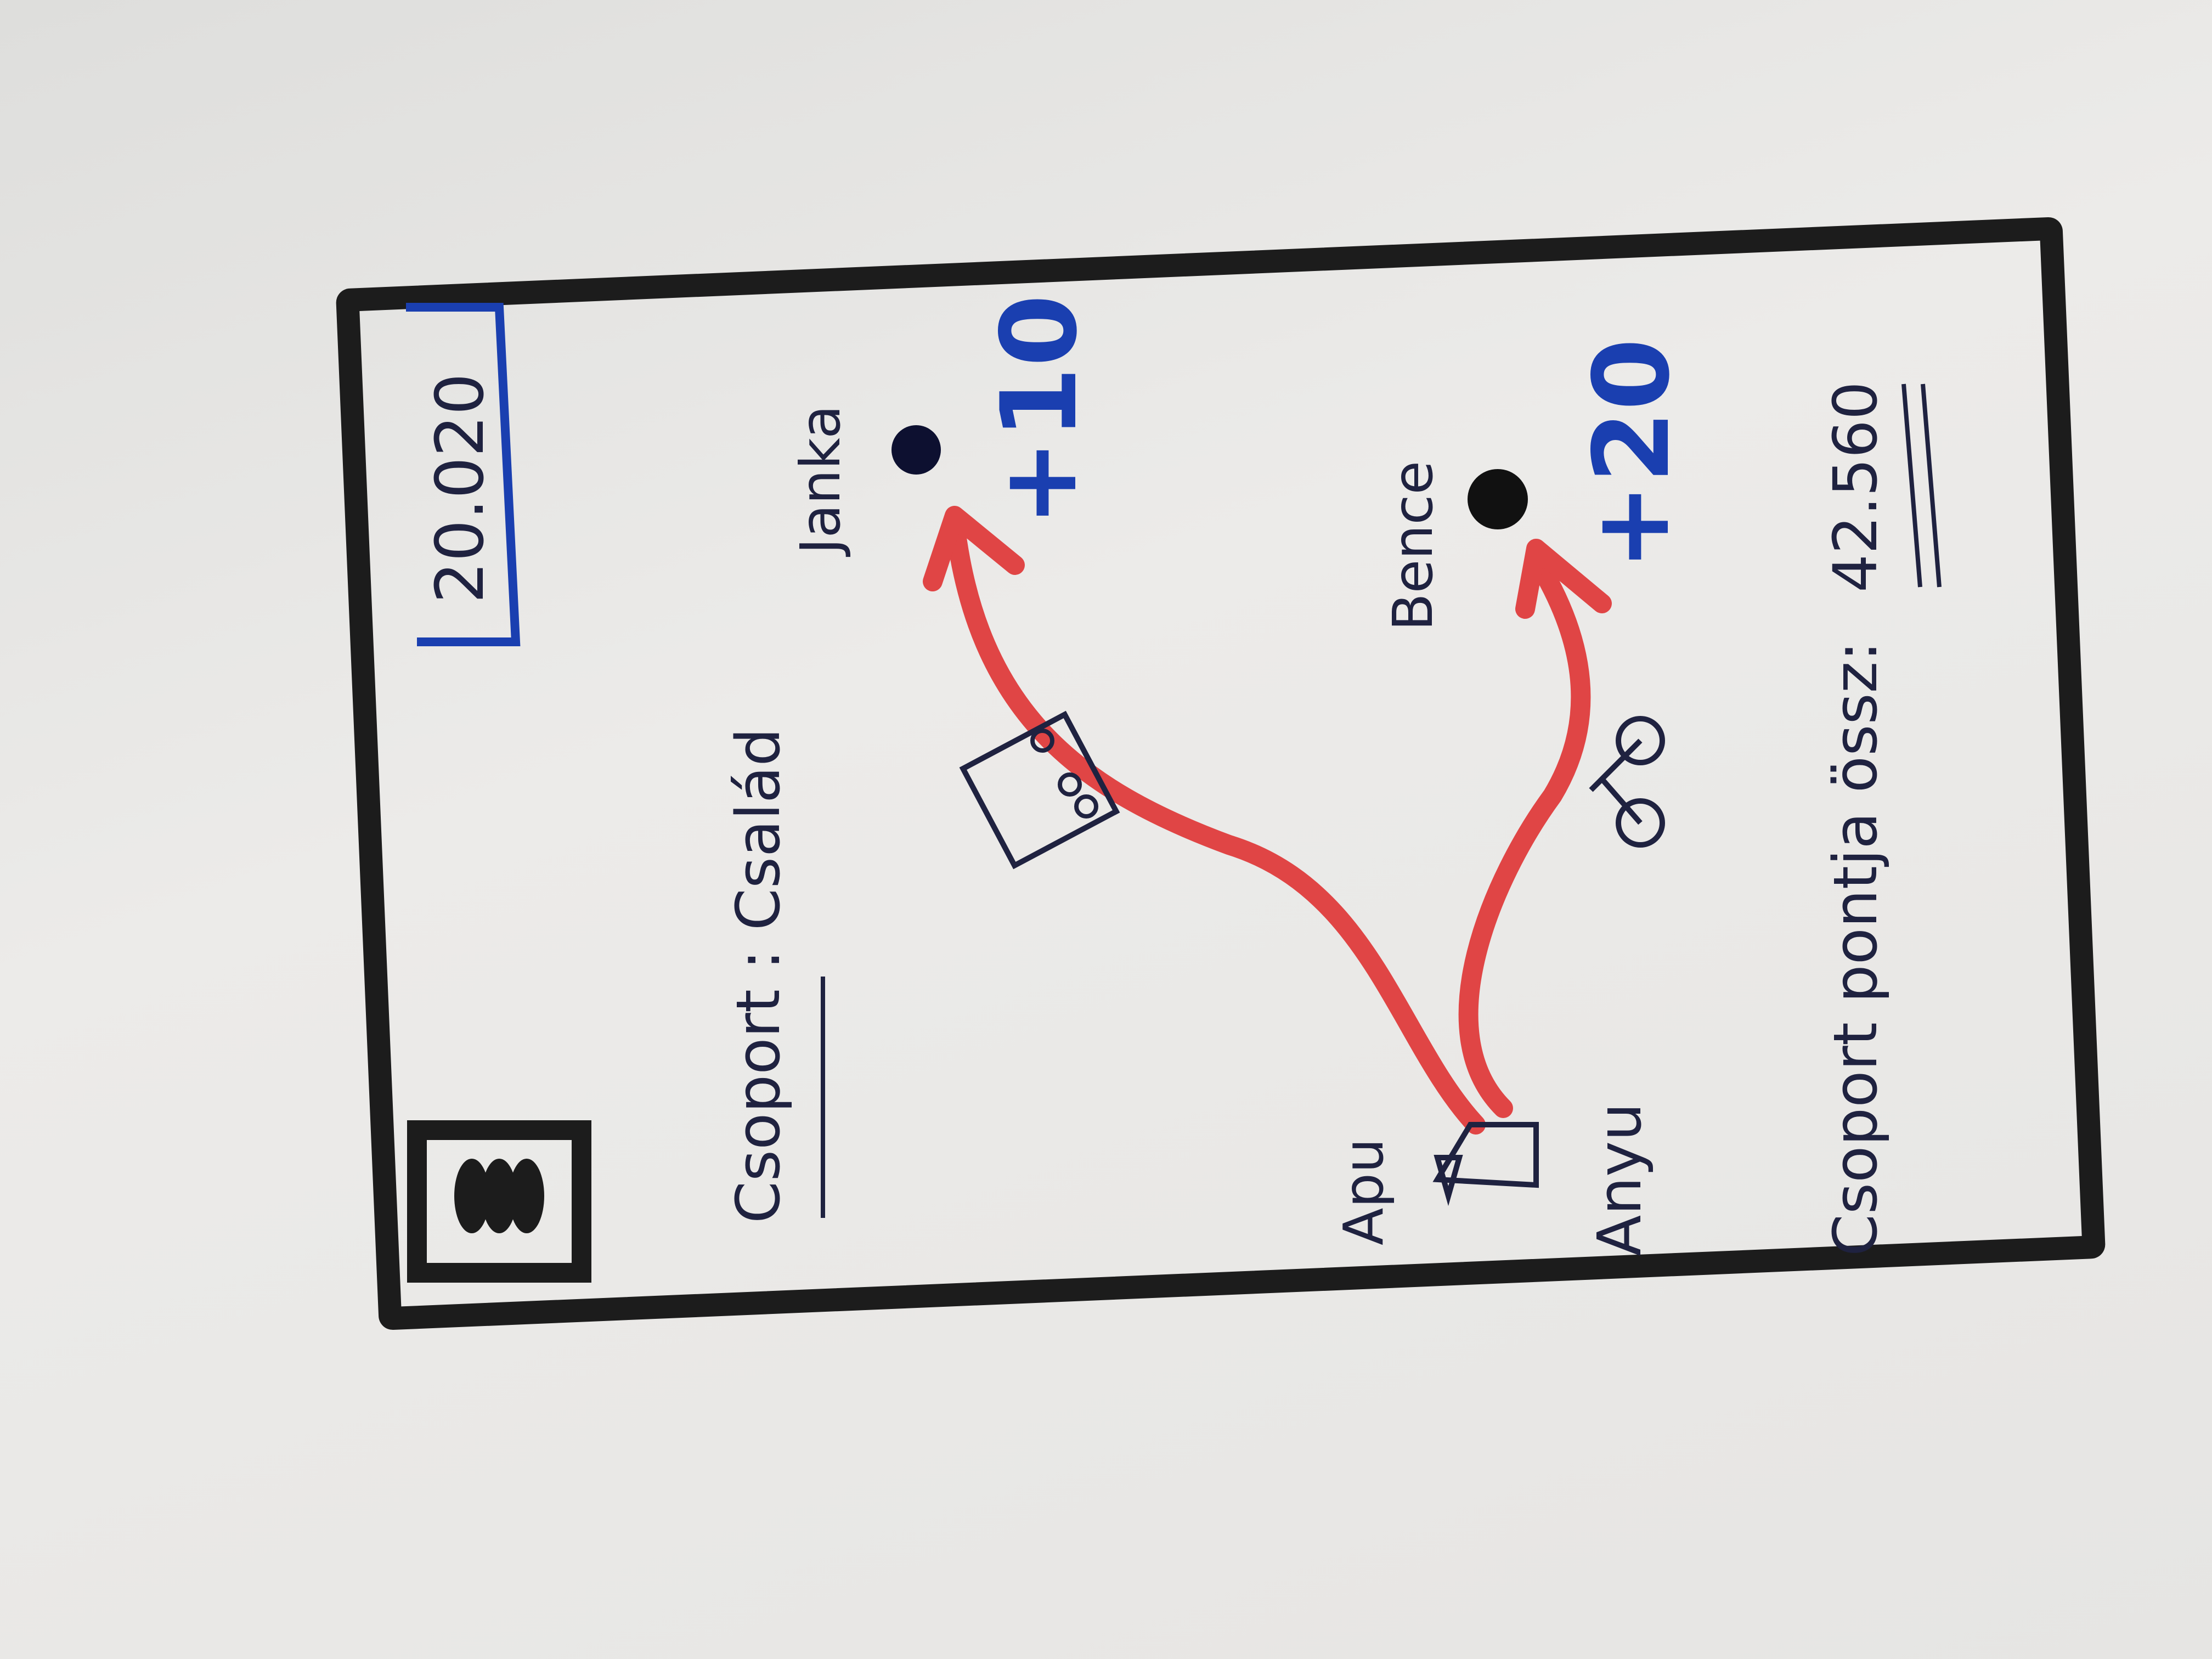 The height and width of the screenshot is (1659, 2212). What do you see at coordinates (1627, 782) in the screenshot?
I see `bicycle-icon` at bounding box center [1627, 782].